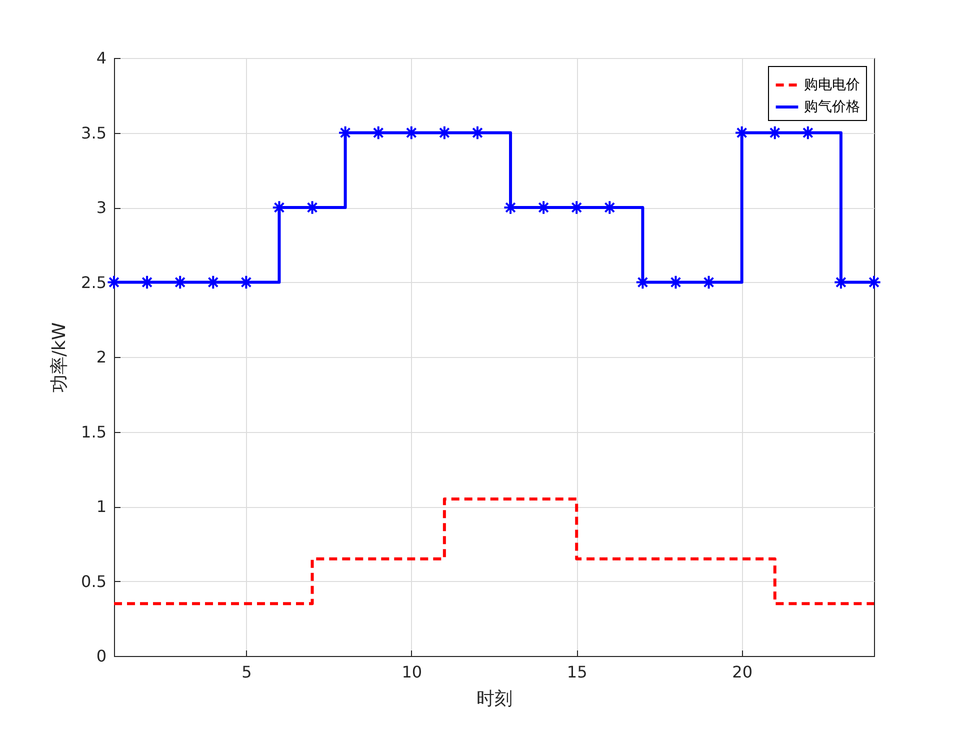 This screenshot has width=980, height=735. I want to click on x-axis-title: 时刻, so click(494, 699).